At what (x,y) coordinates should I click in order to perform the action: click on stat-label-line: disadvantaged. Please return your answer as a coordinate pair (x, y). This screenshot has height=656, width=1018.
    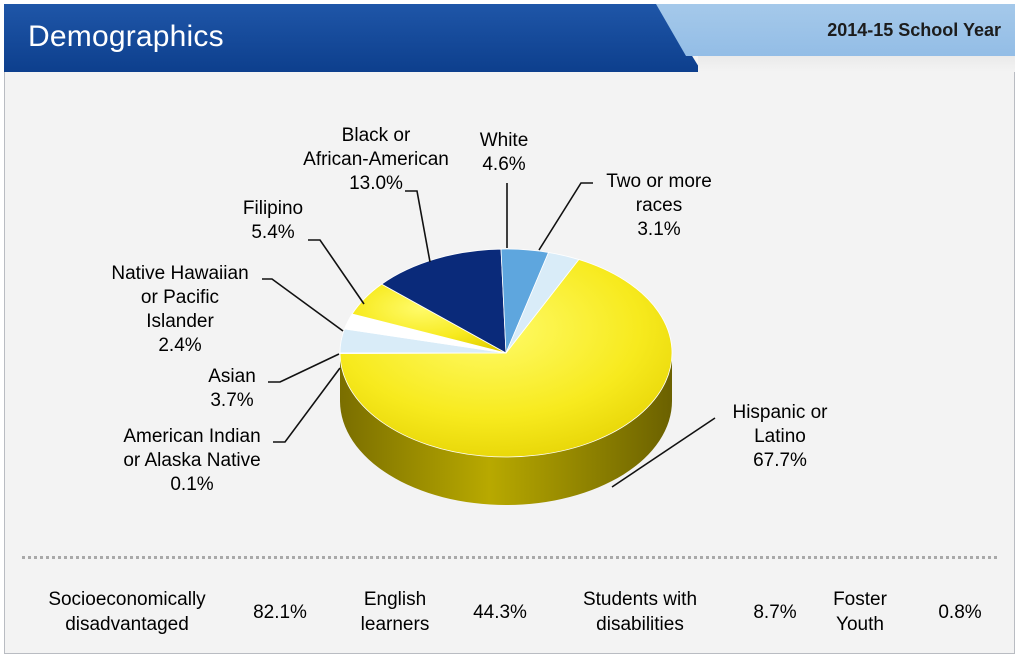
    Looking at the image, I should click on (127, 624).